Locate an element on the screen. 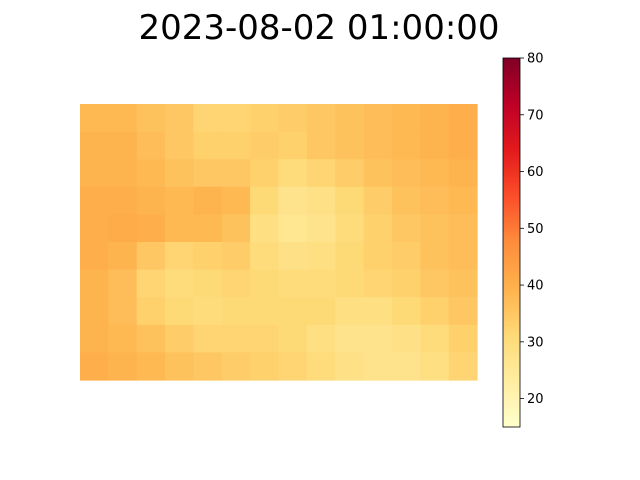 The height and width of the screenshot is (480, 640). colorbar-ticks: 20 30 40 50 60 70 80 is located at coordinates (532, 229).